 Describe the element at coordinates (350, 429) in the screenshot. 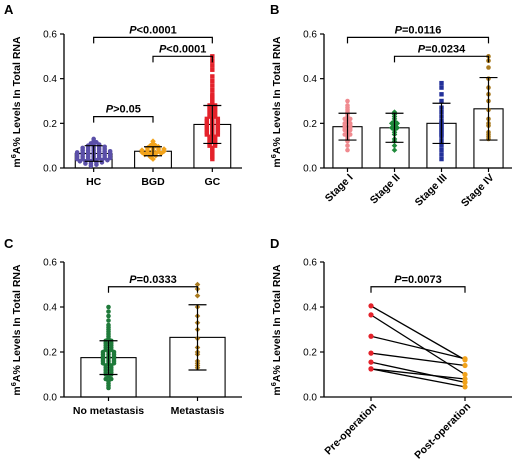

I see `x-tick-label: Pre-operation` at that location.